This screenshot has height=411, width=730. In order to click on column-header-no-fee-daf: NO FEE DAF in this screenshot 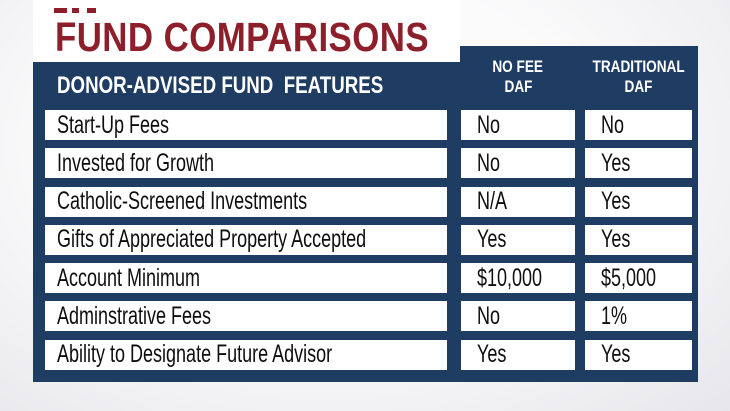, I will do `click(518, 77)`.